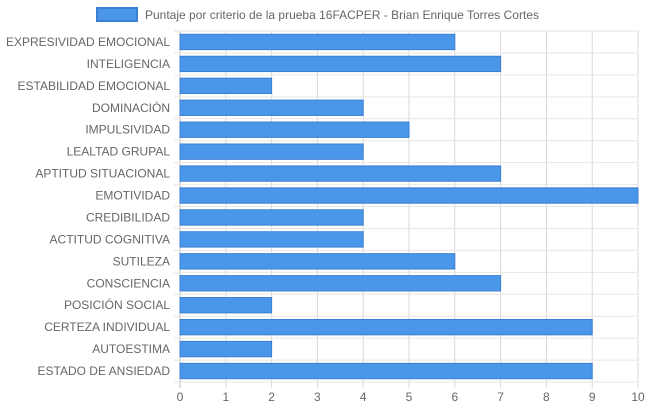  Describe the element at coordinates (454, 397) in the screenshot. I see `x-tick-label: 6` at that location.